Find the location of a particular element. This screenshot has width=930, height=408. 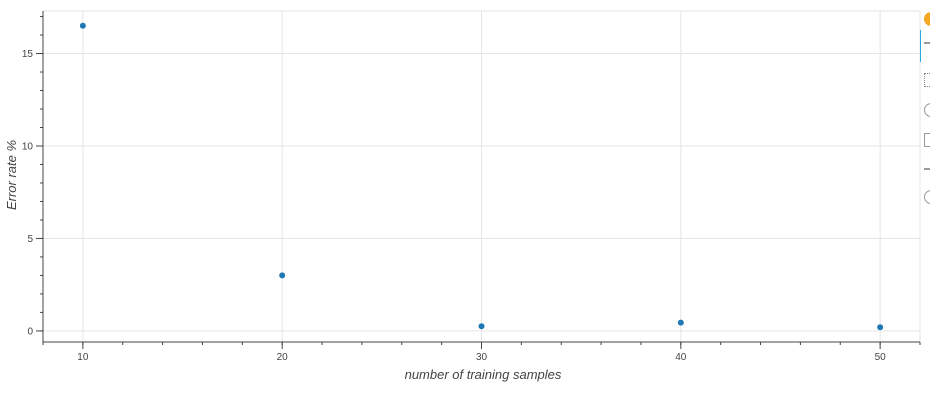

x-axis-label: number of training samples is located at coordinates (483, 374).